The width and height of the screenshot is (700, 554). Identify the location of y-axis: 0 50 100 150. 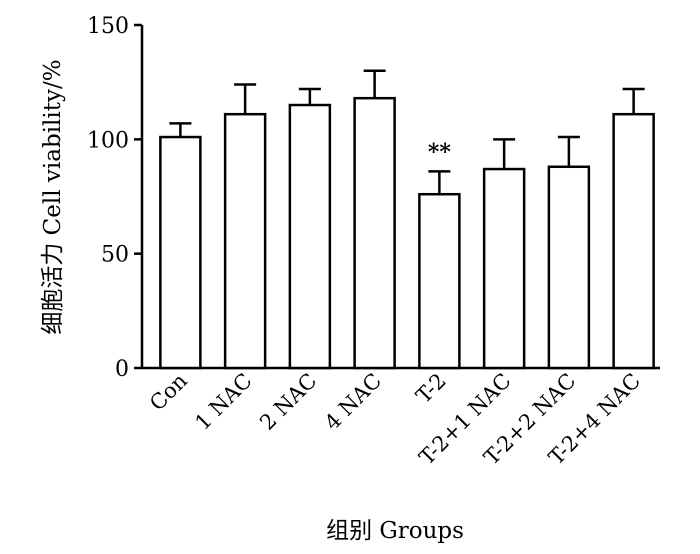
(115, 198).